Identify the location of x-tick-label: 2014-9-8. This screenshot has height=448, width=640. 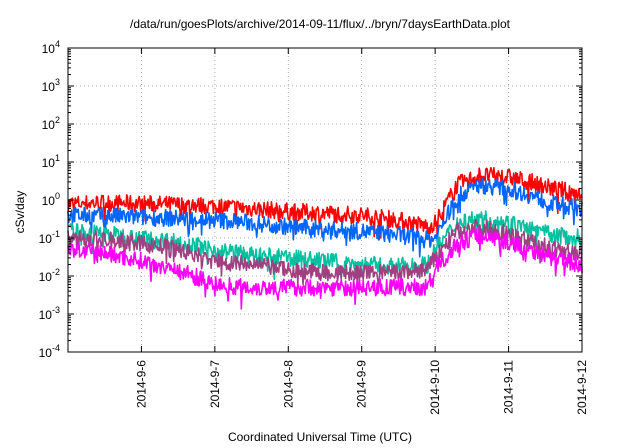
(288, 384).